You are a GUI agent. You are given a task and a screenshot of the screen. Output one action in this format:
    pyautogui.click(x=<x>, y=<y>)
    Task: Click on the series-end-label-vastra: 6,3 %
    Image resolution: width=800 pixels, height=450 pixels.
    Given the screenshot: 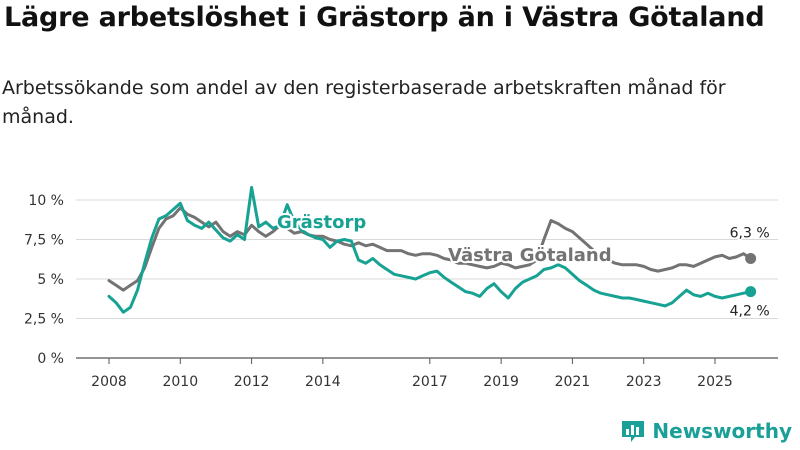 What is the action you would take?
    pyautogui.click(x=750, y=233)
    